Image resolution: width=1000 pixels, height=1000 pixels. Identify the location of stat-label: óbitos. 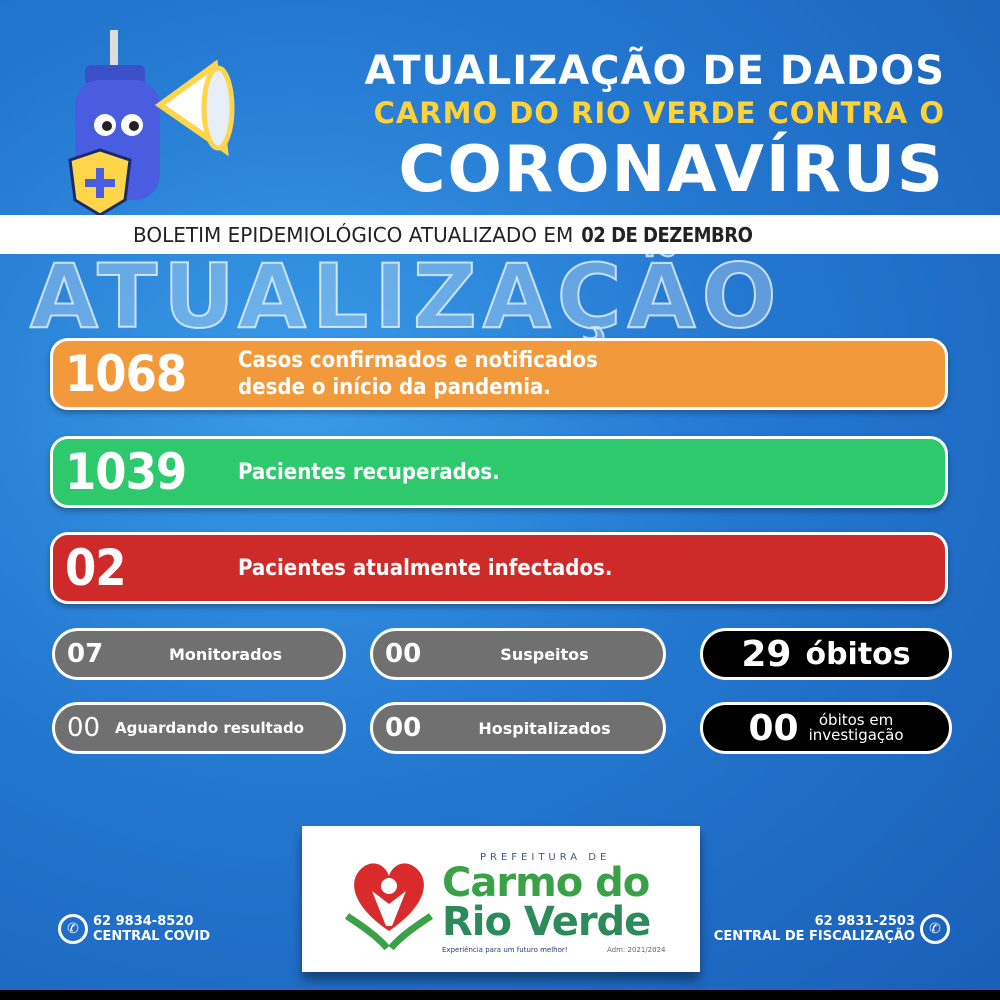
(858, 654).